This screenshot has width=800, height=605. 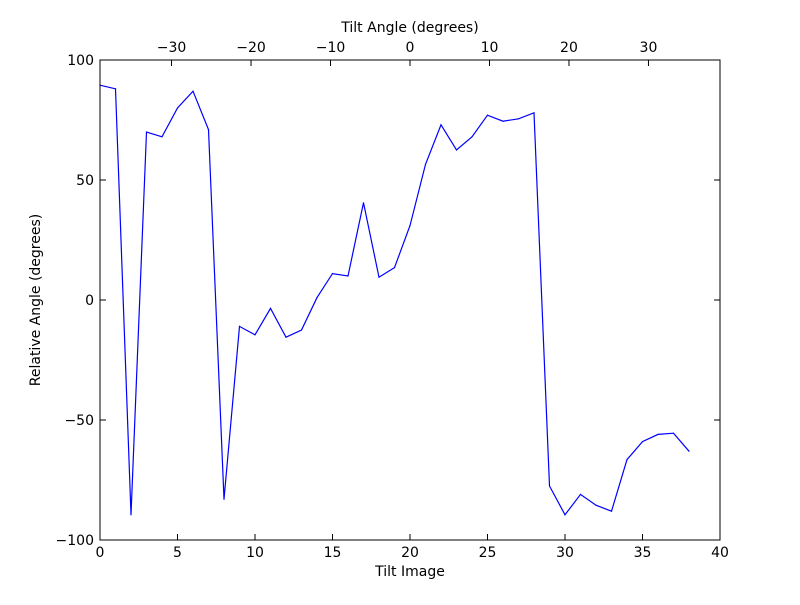 What do you see at coordinates (80, 61) in the screenshot?
I see `y-tick-label: 100` at bounding box center [80, 61].